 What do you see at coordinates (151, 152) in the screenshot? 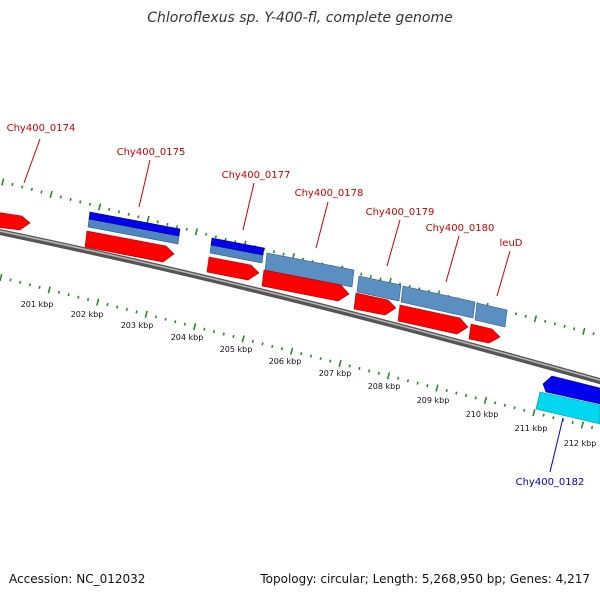
I see `gene-label-chy400-0175: Chy400_0175` at bounding box center [151, 152].